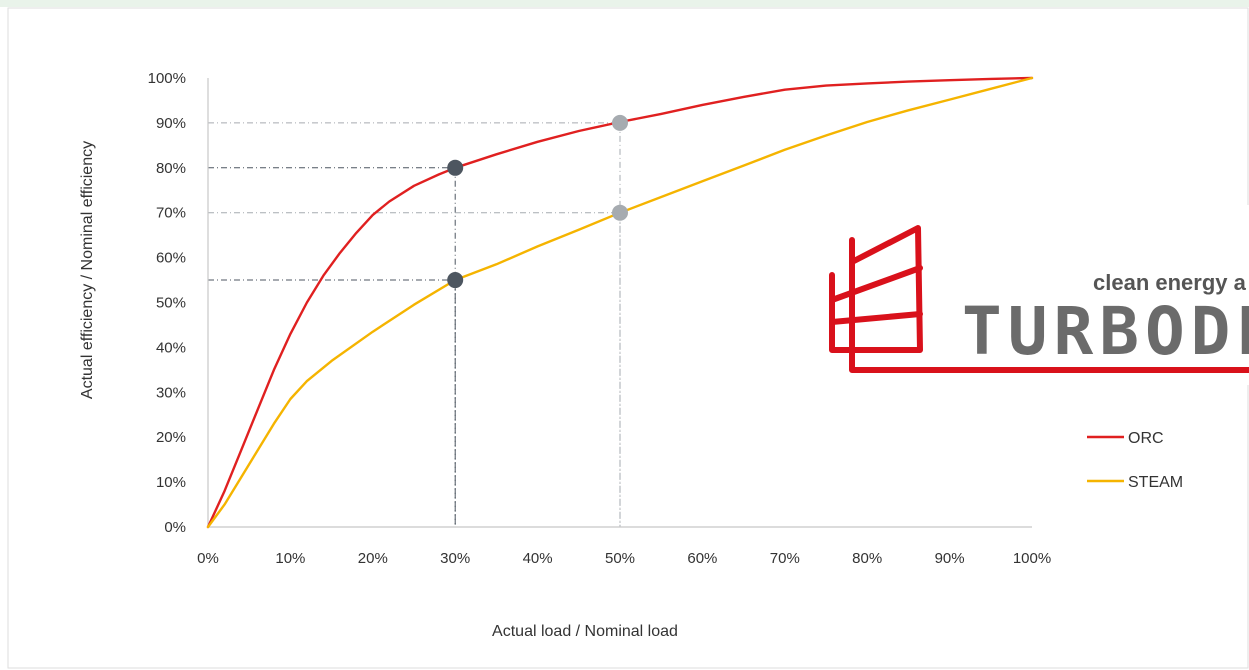 The width and height of the screenshot is (1249, 670). Describe the element at coordinates (867, 558) in the screenshot. I see `x-tick-label: 80%` at that location.